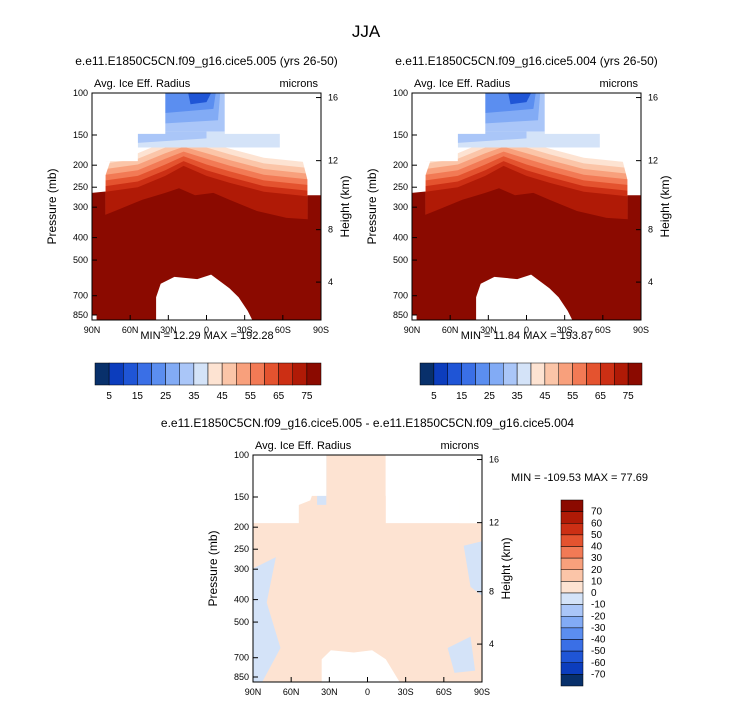 The height and width of the screenshot is (712, 733). I want to click on colorbar-label: 60, so click(597, 523).